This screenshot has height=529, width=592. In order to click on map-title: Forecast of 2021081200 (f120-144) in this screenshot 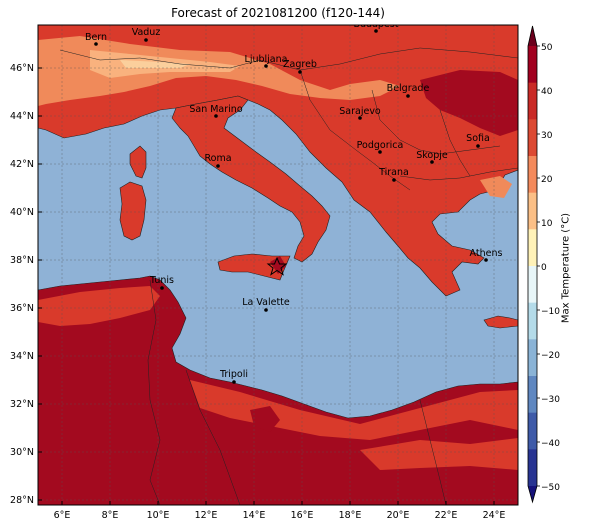, I will do `click(278, 13)`.